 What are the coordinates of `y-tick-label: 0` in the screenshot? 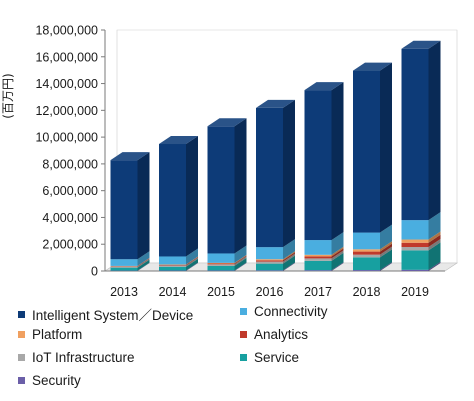 It's located at (94, 272).